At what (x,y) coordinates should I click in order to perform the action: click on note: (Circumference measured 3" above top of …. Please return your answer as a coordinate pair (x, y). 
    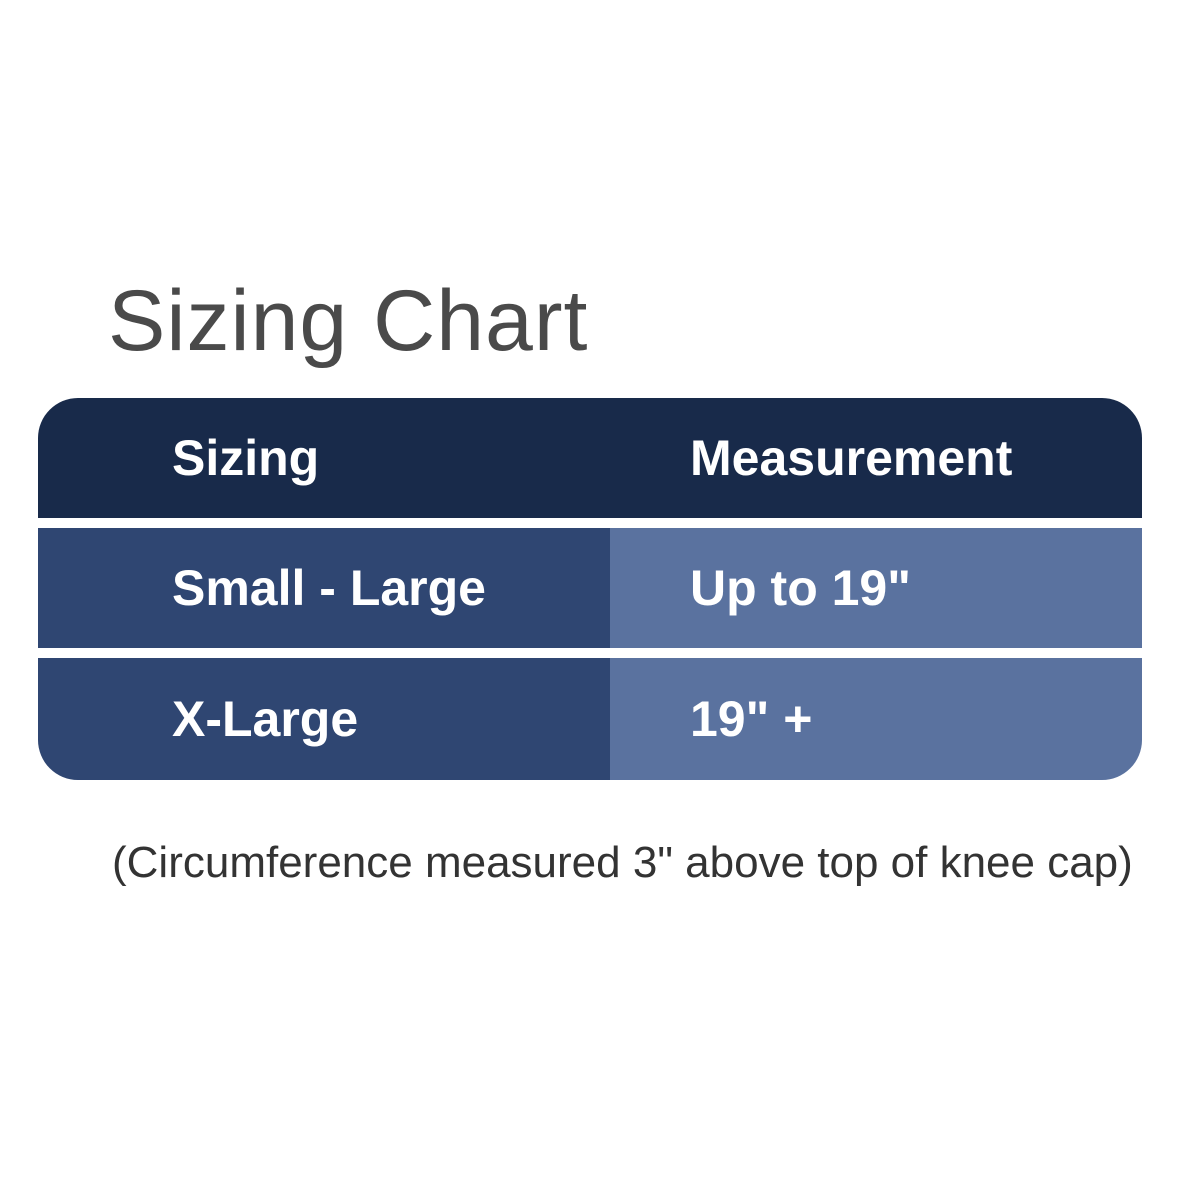
    Looking at the image, I should click on (622, 862).